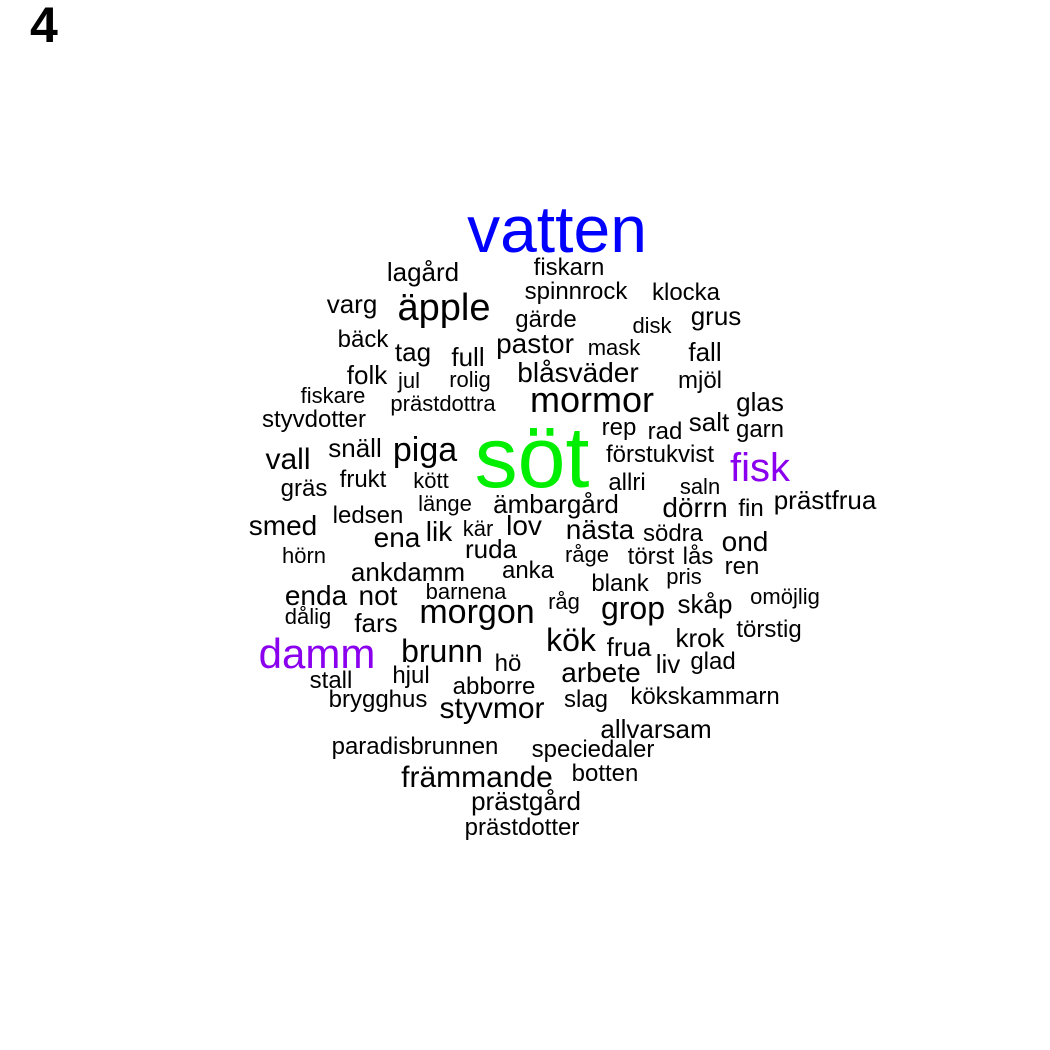 Image resolution: width=1050 pixels, height=1050 pixels. I want to click on word: salt, so click(709, 422).